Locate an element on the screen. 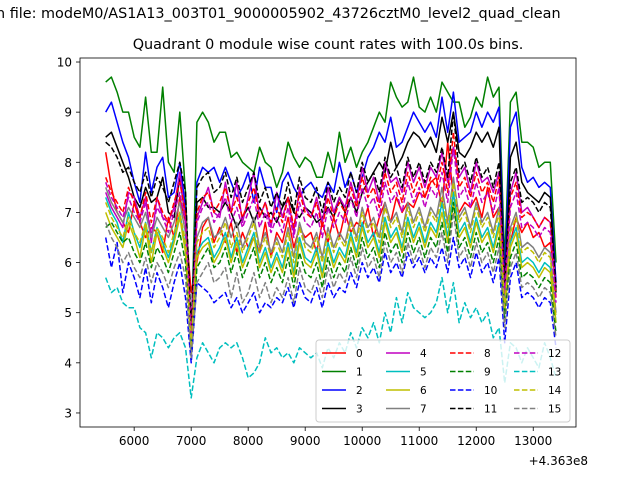  legend-label-7: 7 is located at coordinates (423, 410).